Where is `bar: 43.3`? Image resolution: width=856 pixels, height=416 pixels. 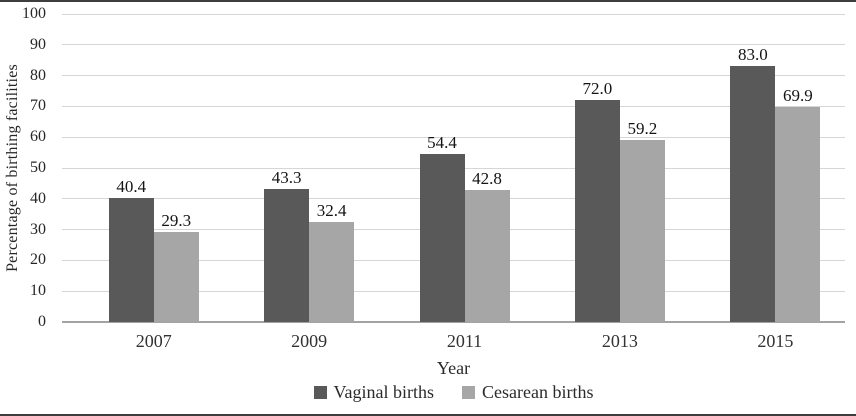 bar: 43.3 is located at coordinates (287, 245).